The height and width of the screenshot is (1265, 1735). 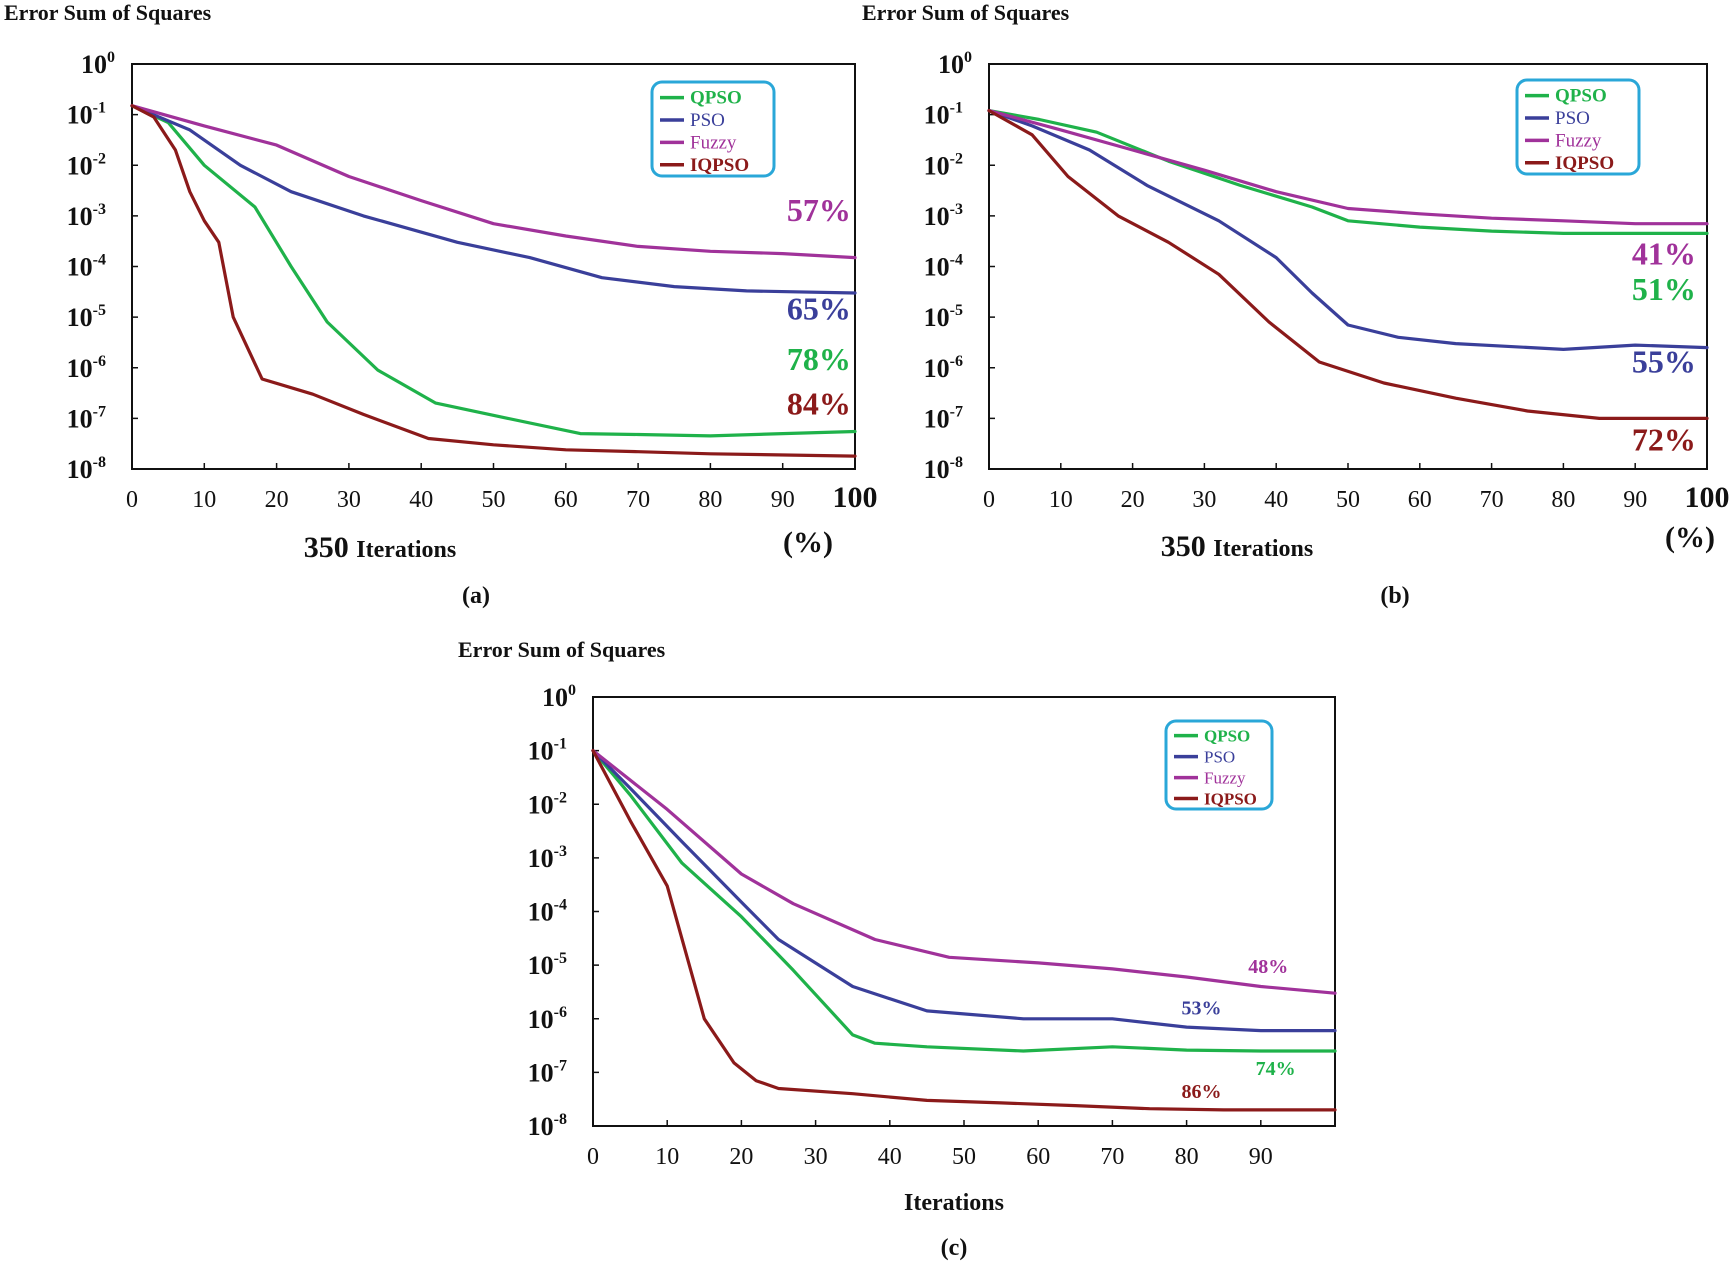 I want to click on panel-caption: (a), so click(x=476, y=596).